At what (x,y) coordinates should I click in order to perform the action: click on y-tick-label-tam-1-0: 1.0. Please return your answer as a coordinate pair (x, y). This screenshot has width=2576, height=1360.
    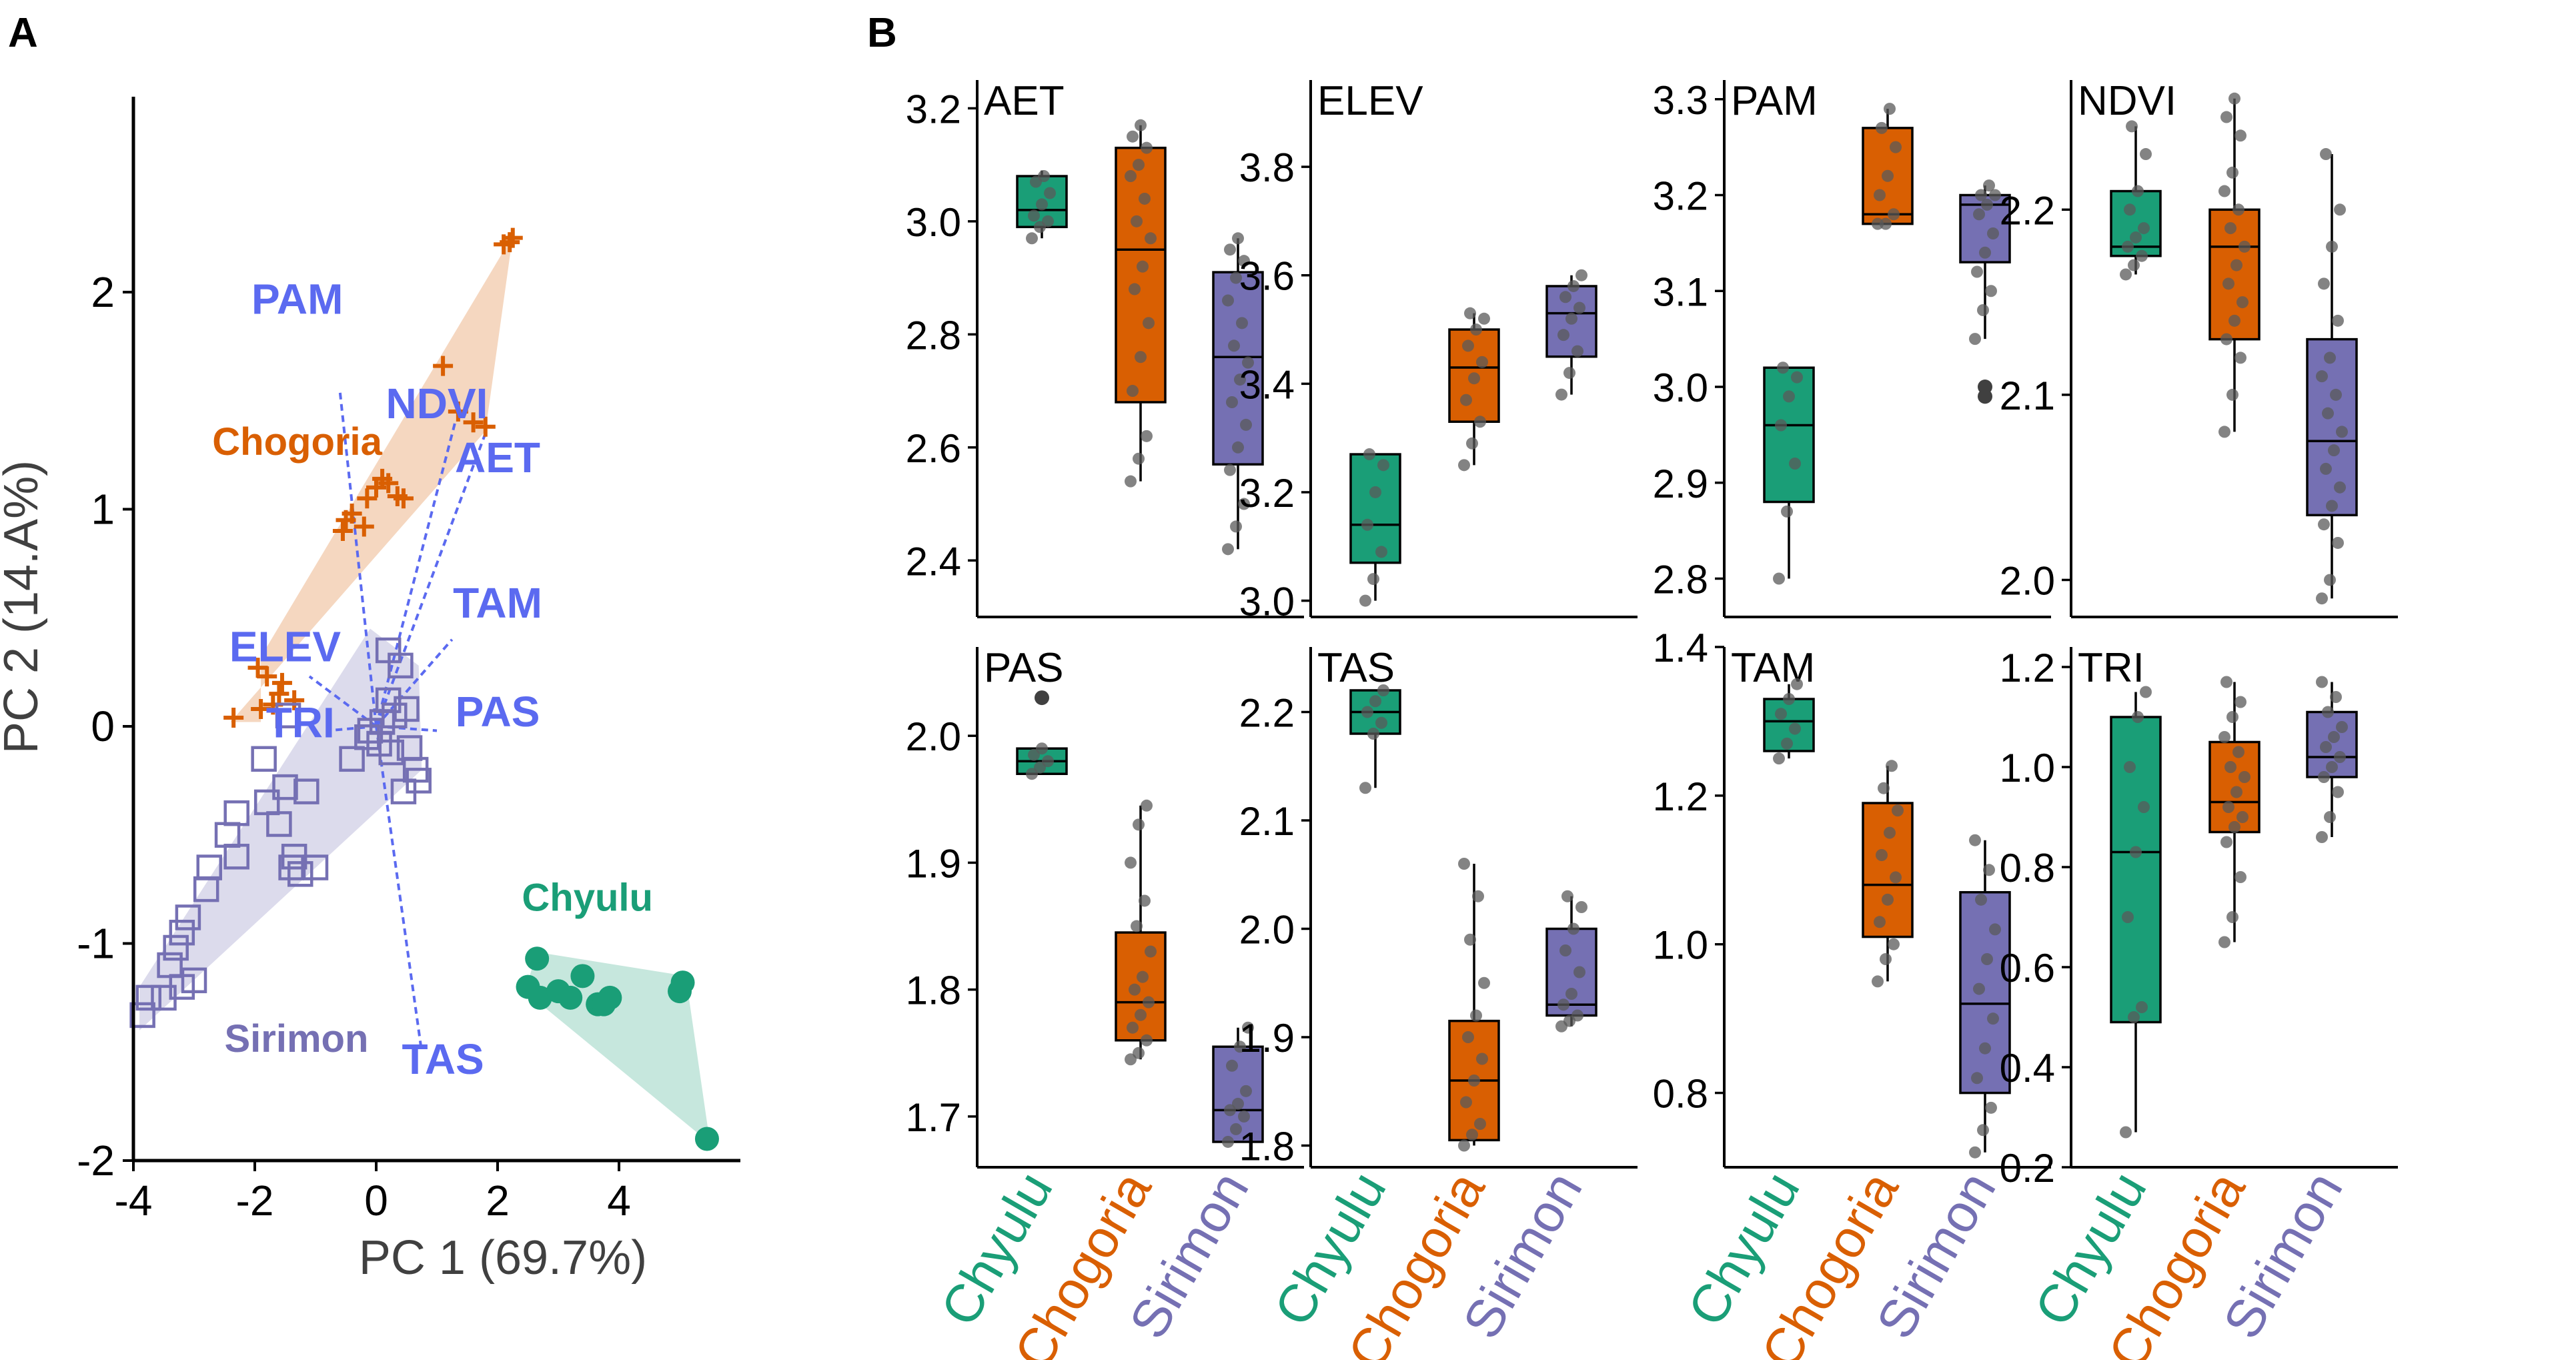
    Looking at the image, I should click on (1680, 945).